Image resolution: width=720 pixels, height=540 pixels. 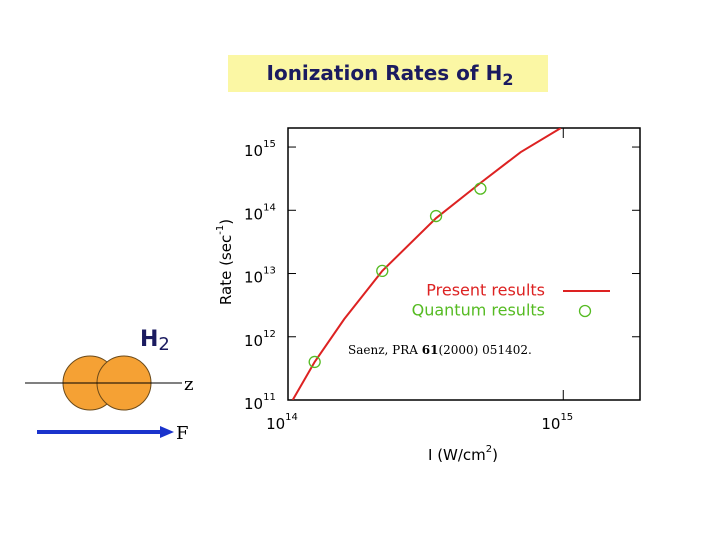 I want to click on annotation-volume: 61, so click(x=430, y=350).